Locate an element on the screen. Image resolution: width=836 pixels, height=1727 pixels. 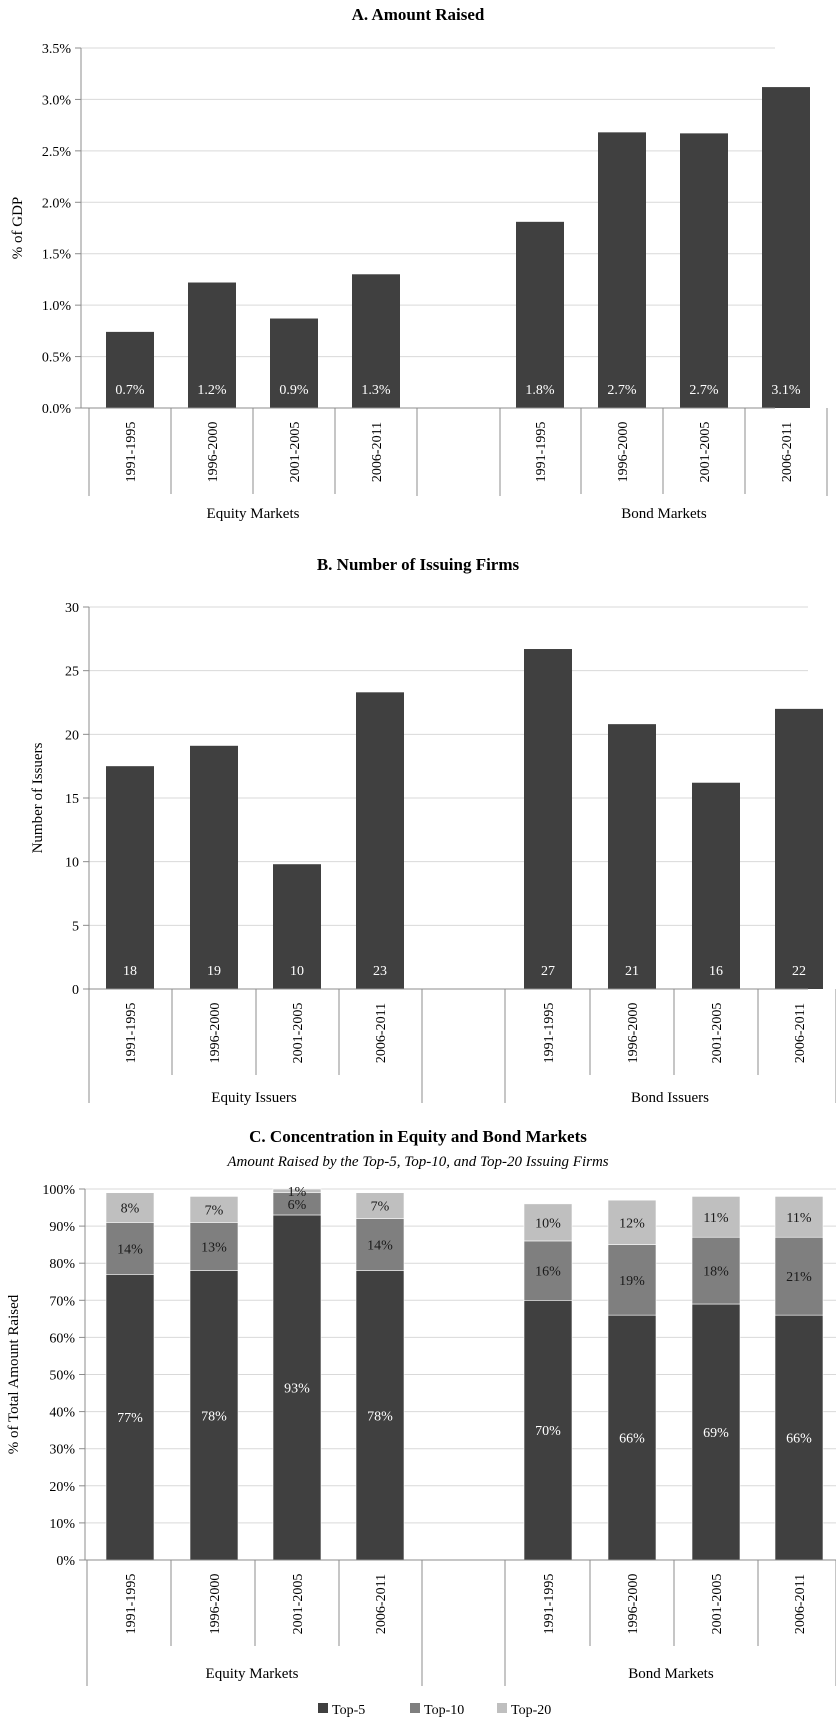
y-tick-label: 25 is located at coordinates (72, 672).